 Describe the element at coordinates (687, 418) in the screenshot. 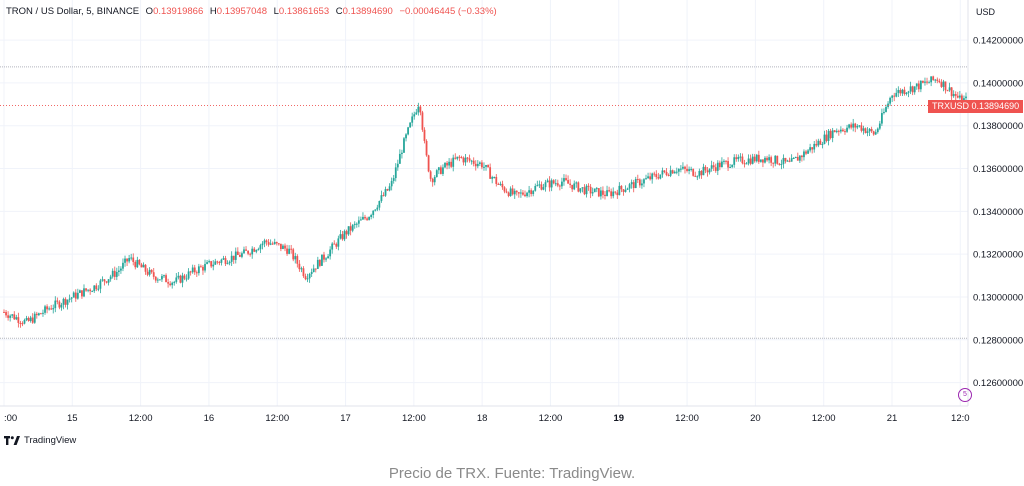

I see `time-tick-label: 12:00` at that location.